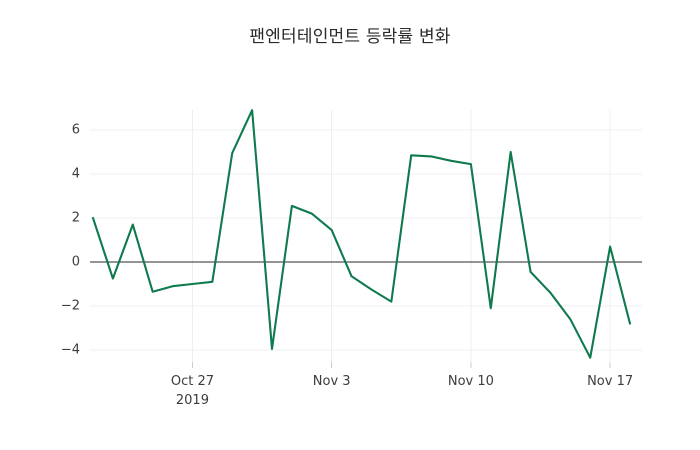 The image size is (700, 450). I want to click on x-axis-tick-labels: Oct 27 2019 Nov 3 Nov 10 Nov 17, so click(402, 391).